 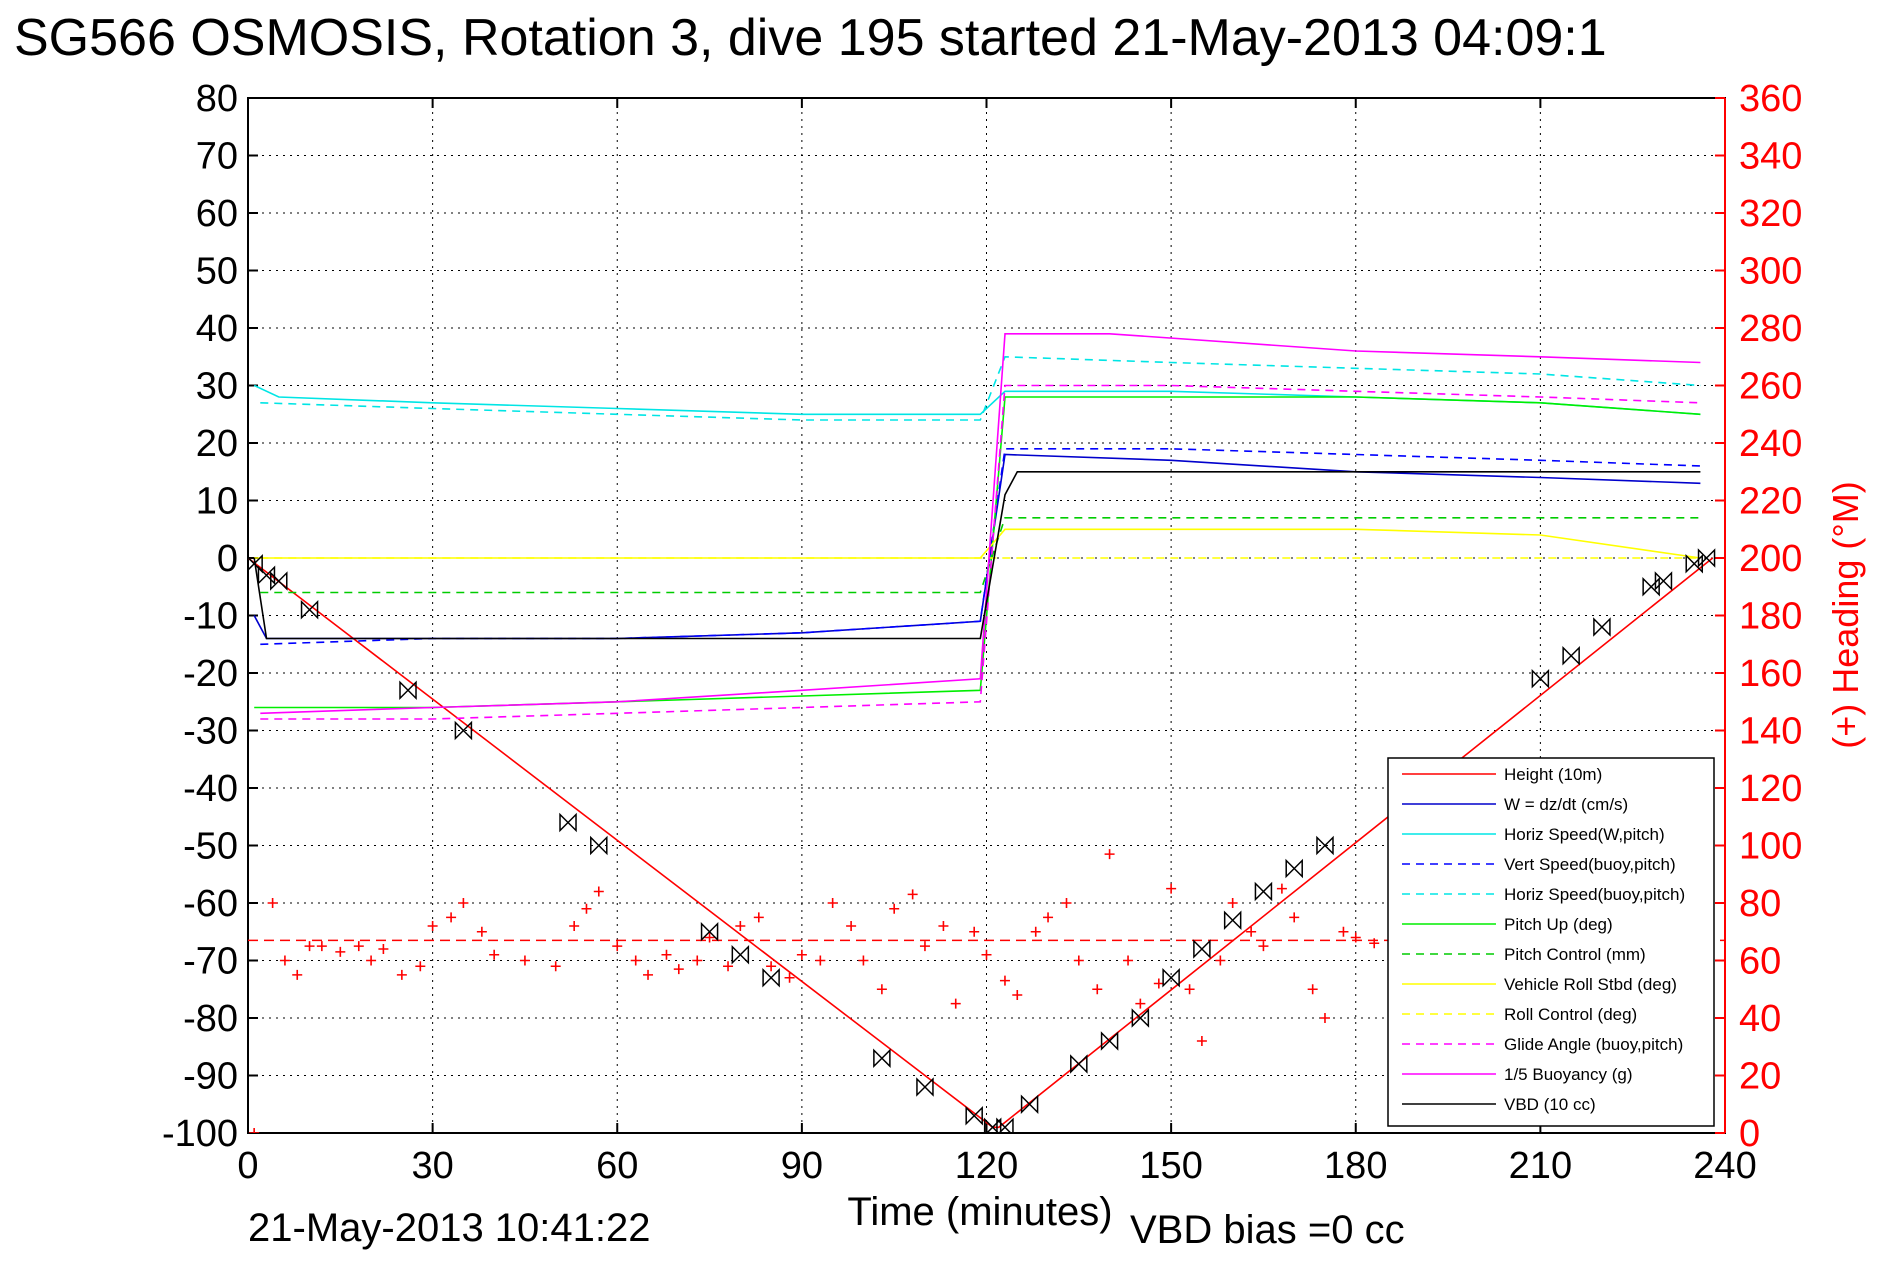 I want to click on right-tick-label: 220, so click(x=1770, y=502).